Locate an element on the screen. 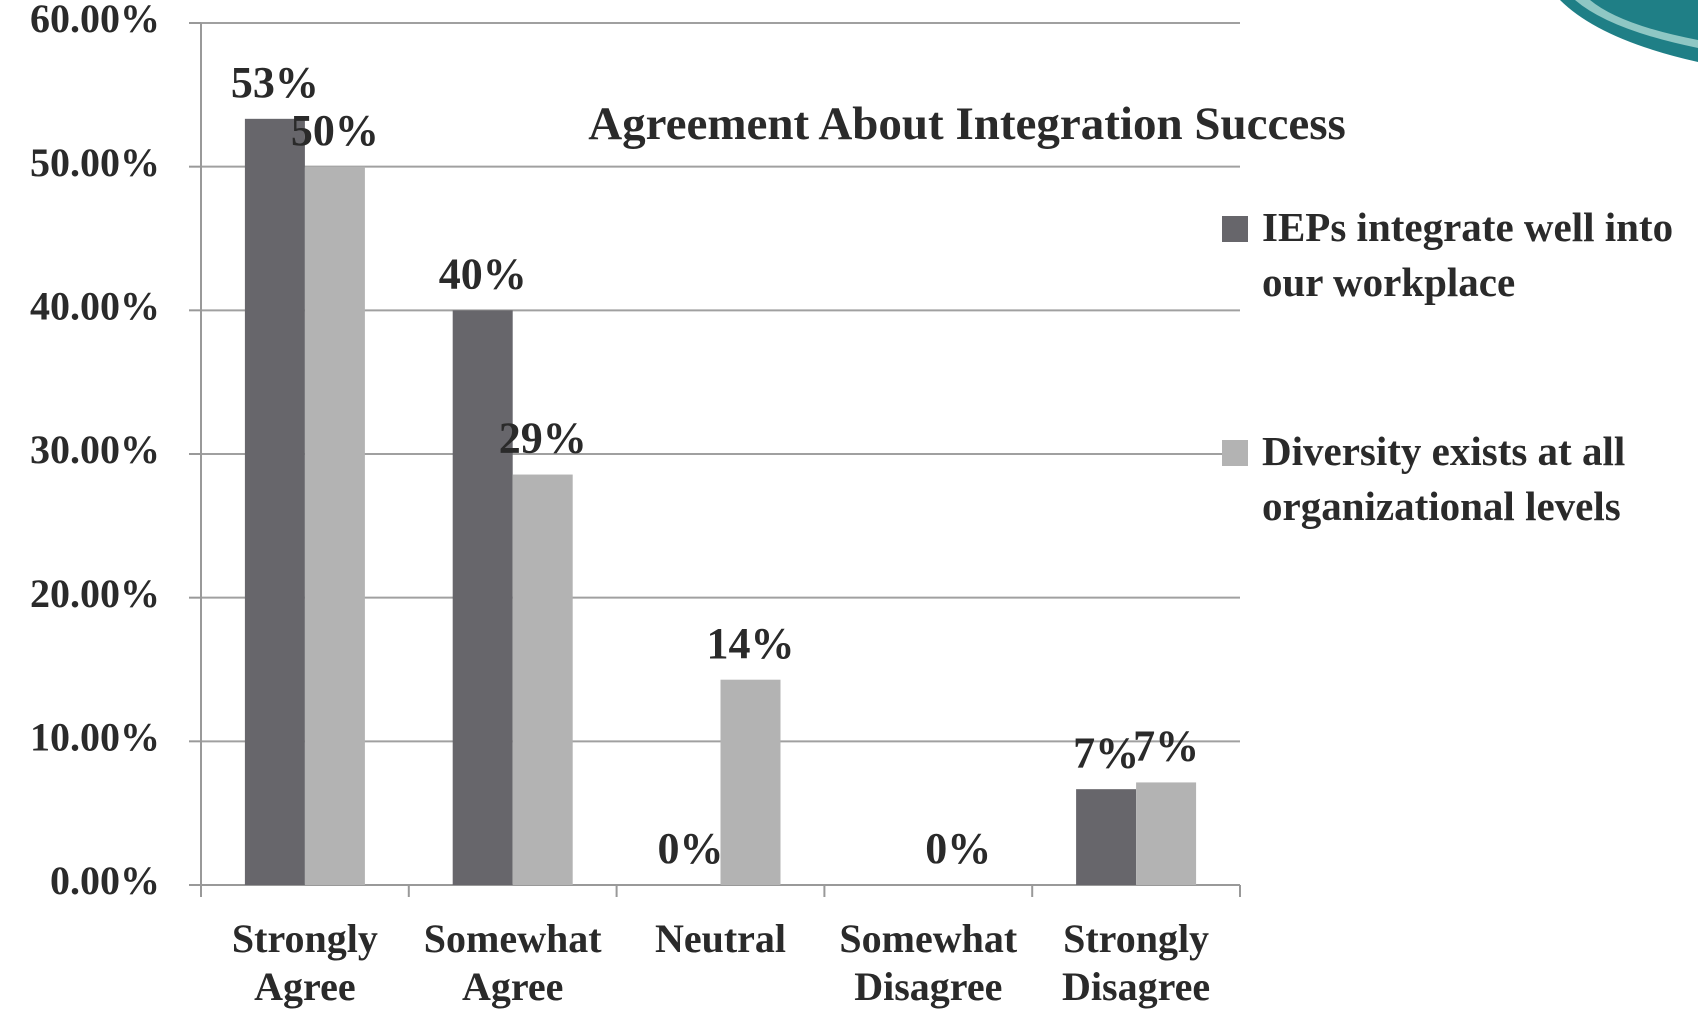  x-tick-label: Neutral is located at coordinates (720, 938).